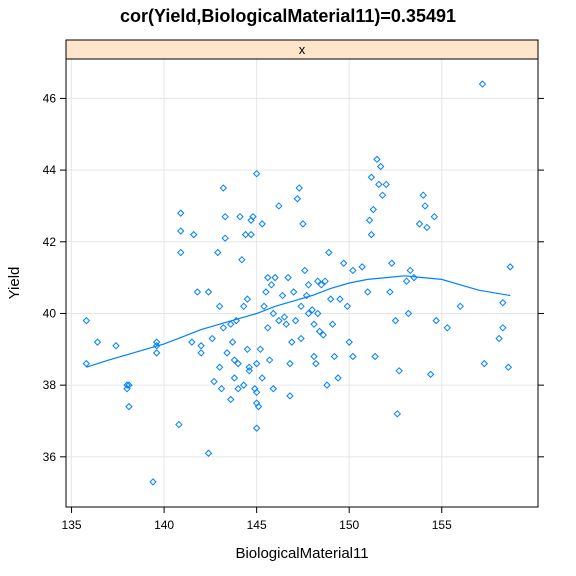 This screenshot has height=576, width=576. What do you see at coordinates (442, 525) in the screenshot?
I see `x-tick-label: 155` at bounding box center [442, 525].